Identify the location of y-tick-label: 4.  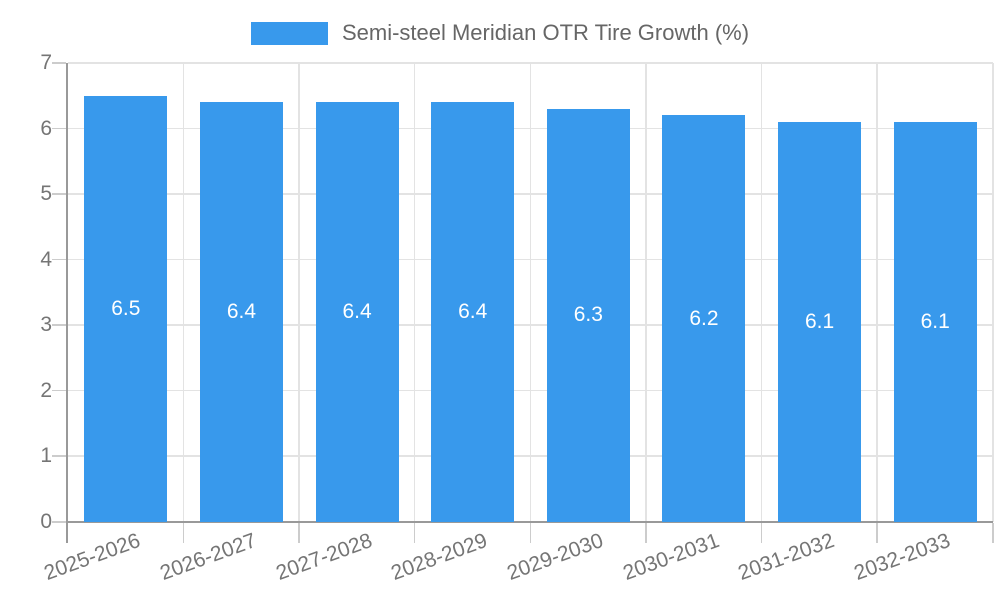
(46, 259).